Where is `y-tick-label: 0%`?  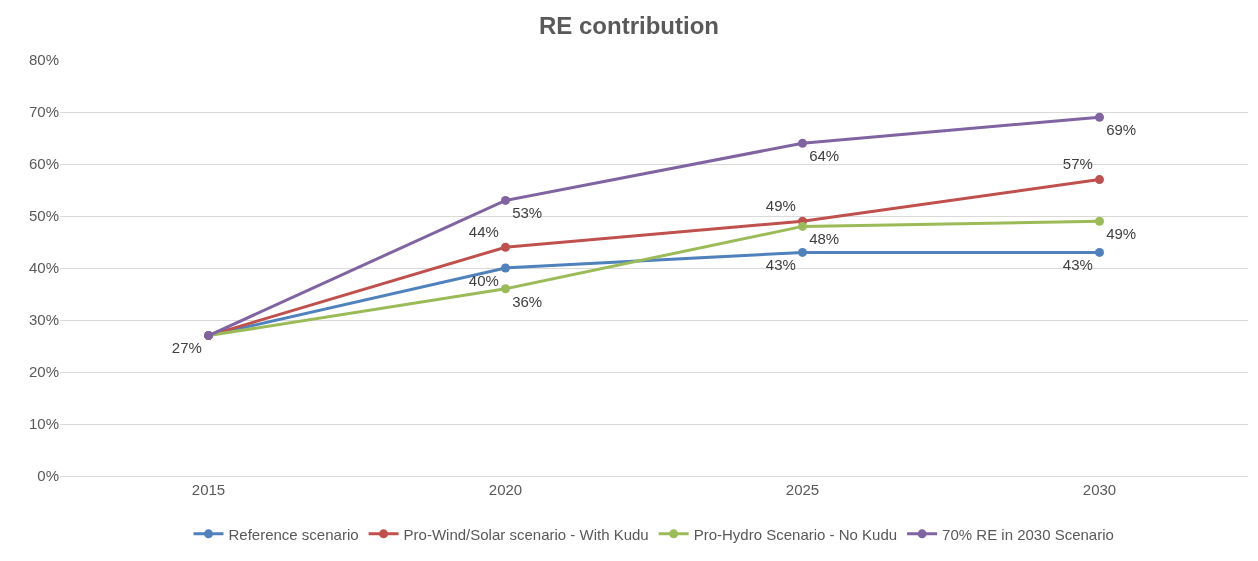 y-tick-label: 0% is located at coordinates (48, 476).